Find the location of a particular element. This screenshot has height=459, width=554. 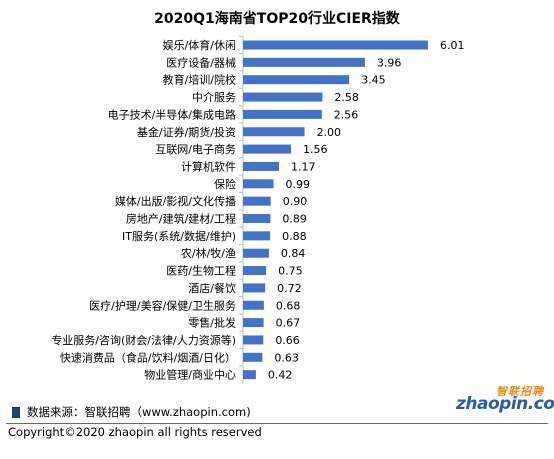

value-label: 6.01 is located at coordinates (452, 45).